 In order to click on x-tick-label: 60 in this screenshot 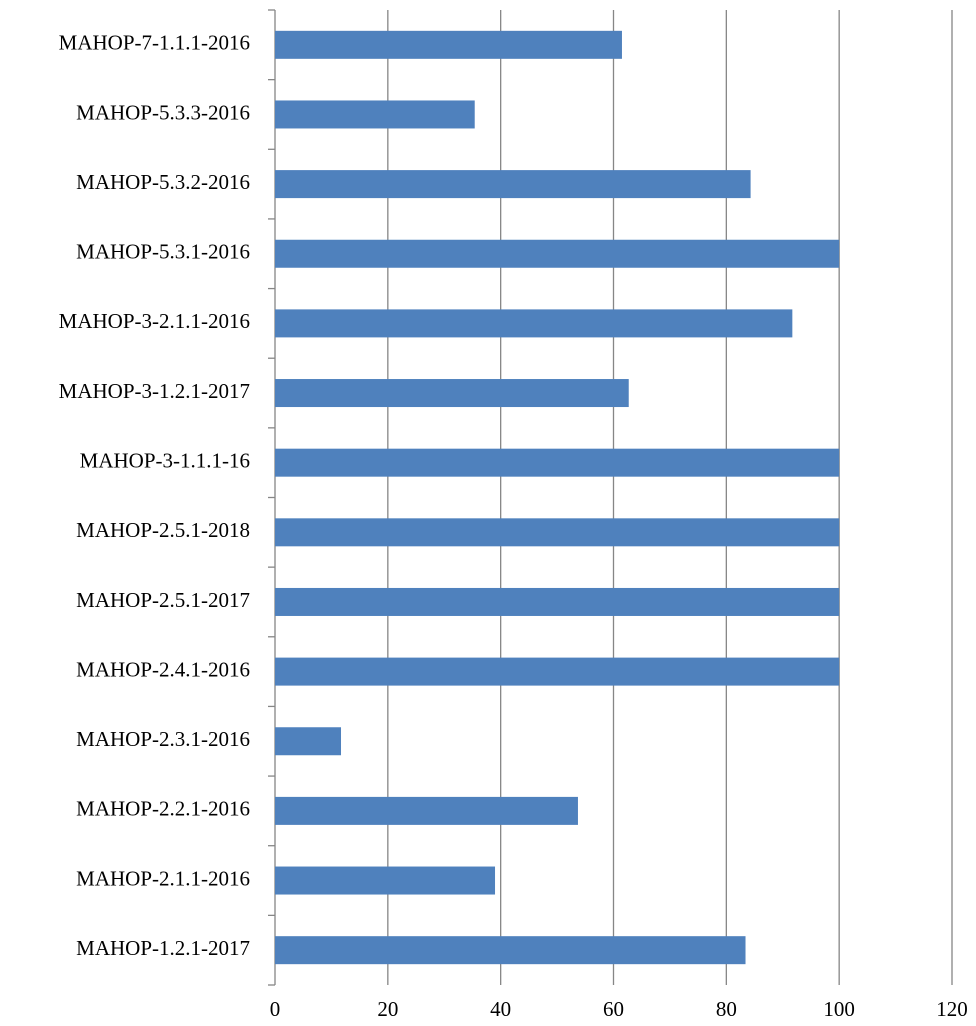, I will do `click(613, 1009)`.